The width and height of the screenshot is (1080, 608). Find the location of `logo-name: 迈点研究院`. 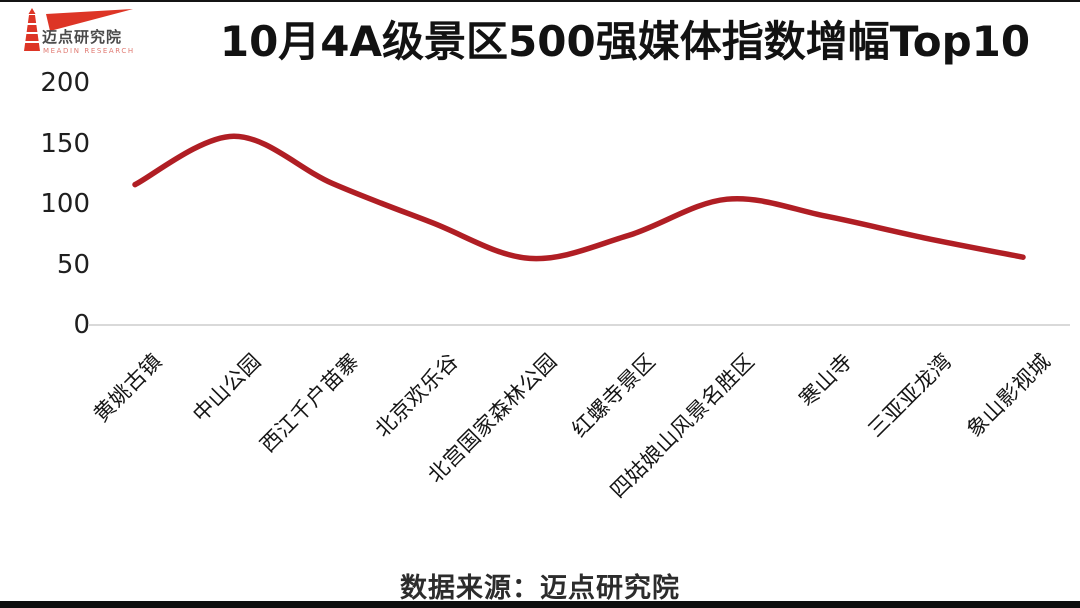

logo-name: 迈点研究院 is located at coordinates (82, 37).